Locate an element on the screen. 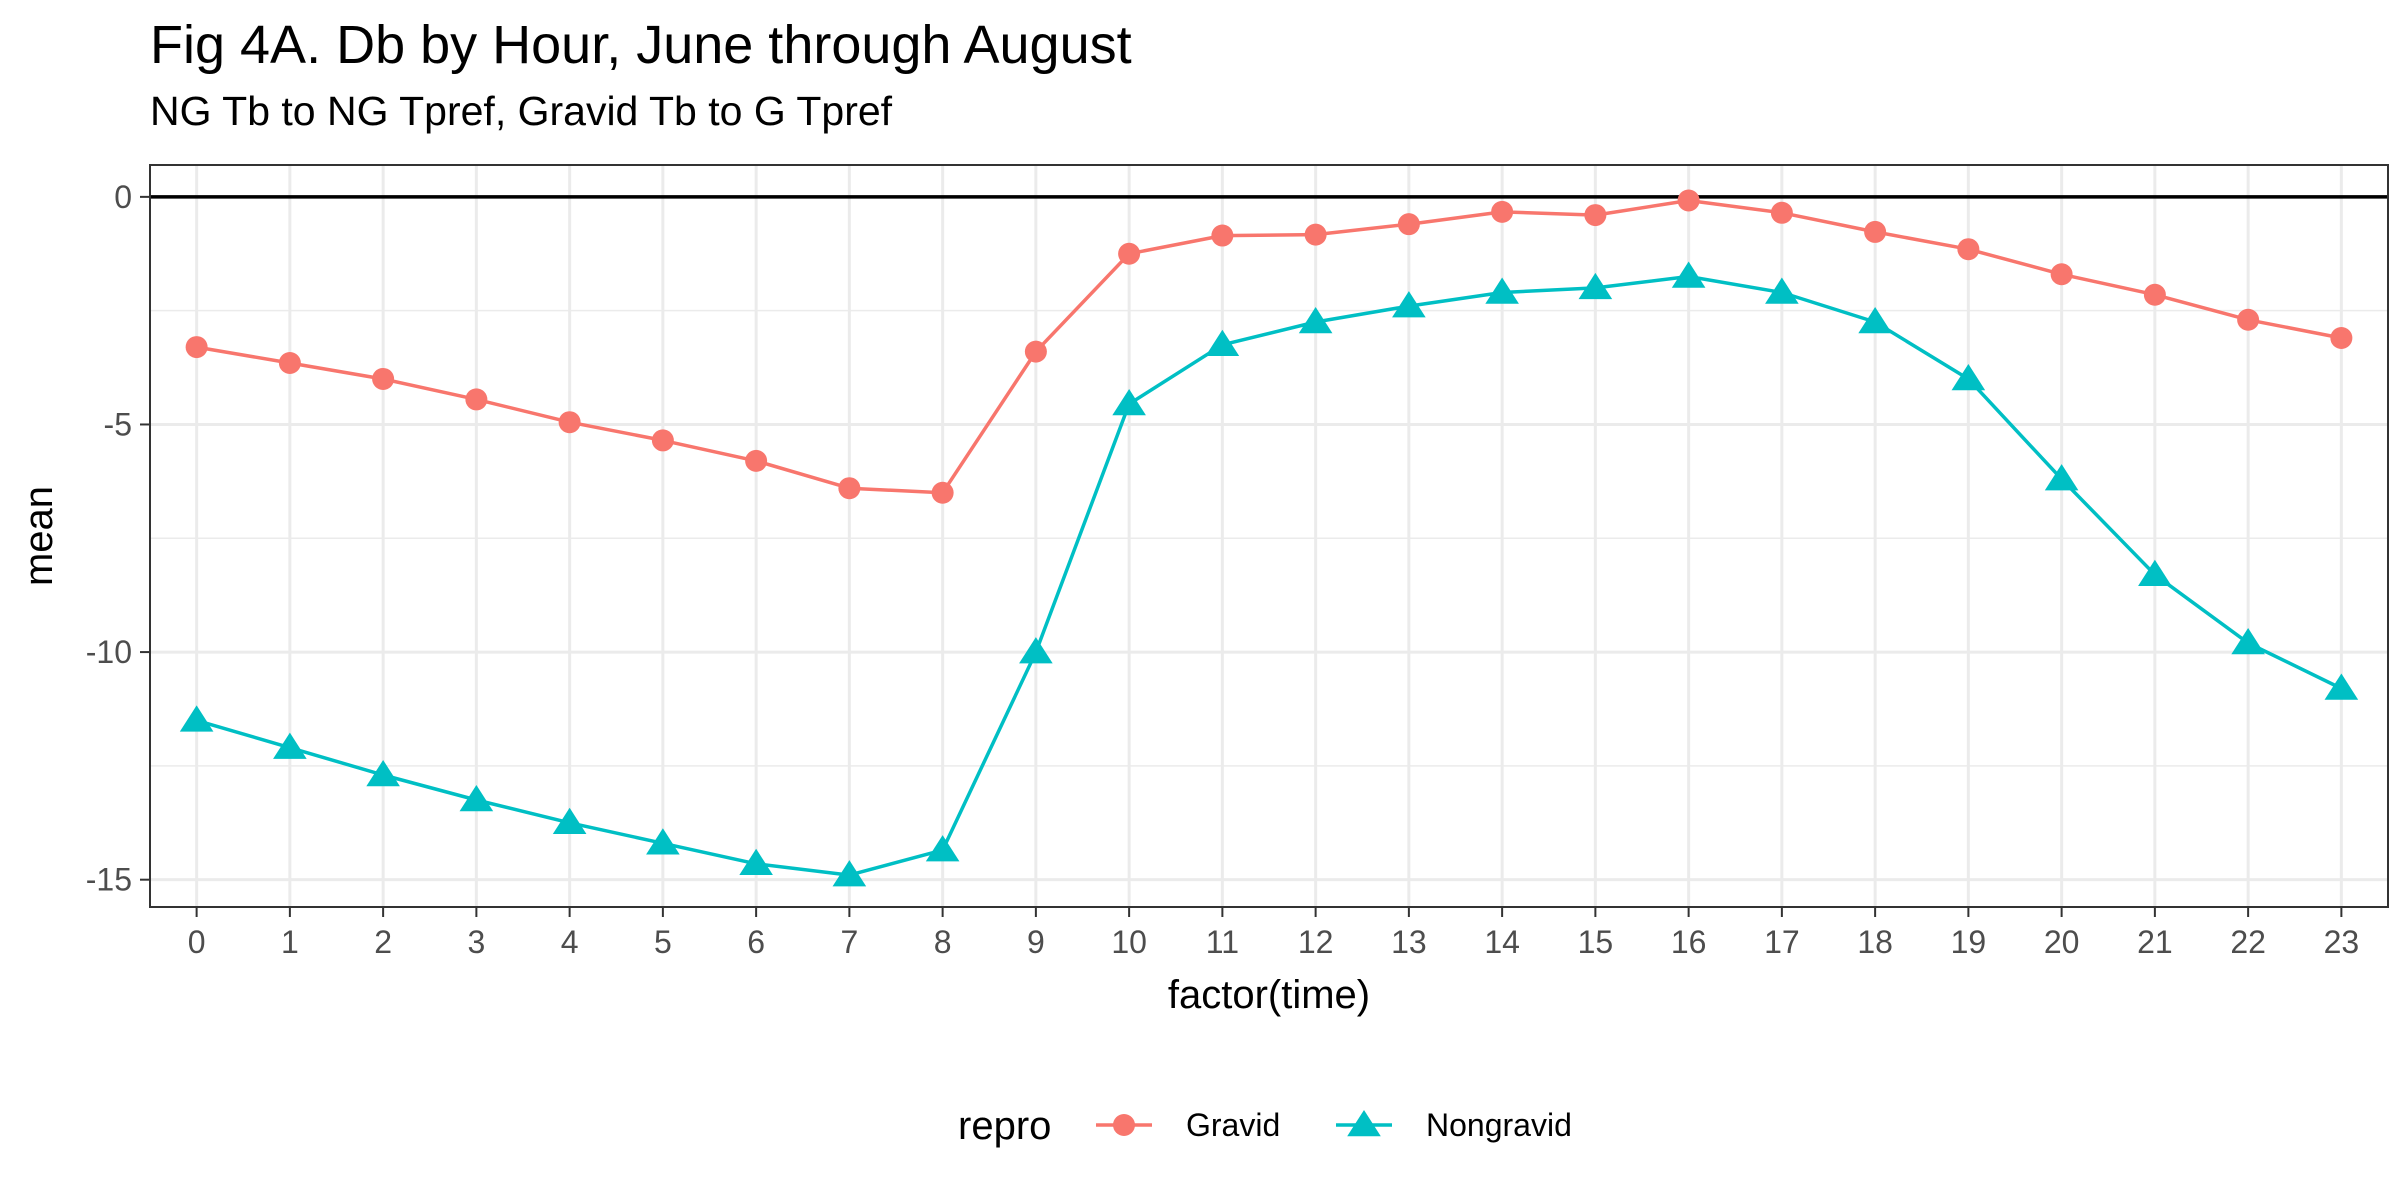 This screenshot has height=1200, width=2400. chart-subtitle: NG Tb to NG Tpref, Gravid Tb to G Tpref is located at coordinates (521, 111).